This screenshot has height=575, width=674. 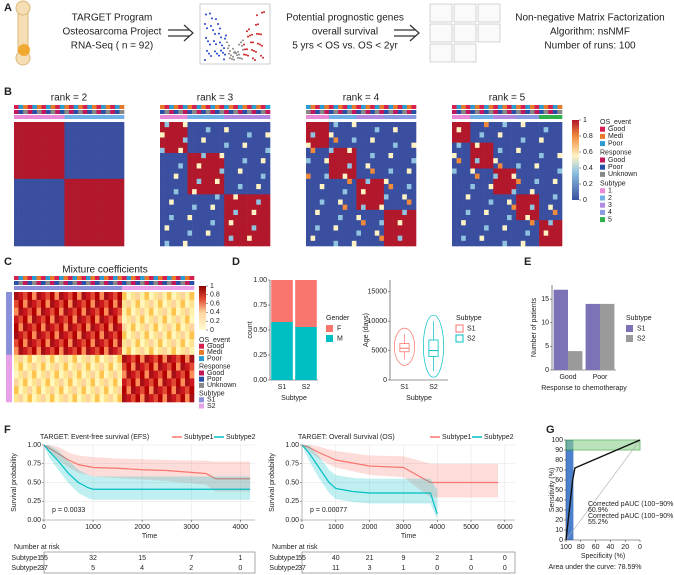 What do you see at coordinates (507, 98) in the screenshot?
I see `heatmap-title: rank = 5` at bounding box center [507, 98].